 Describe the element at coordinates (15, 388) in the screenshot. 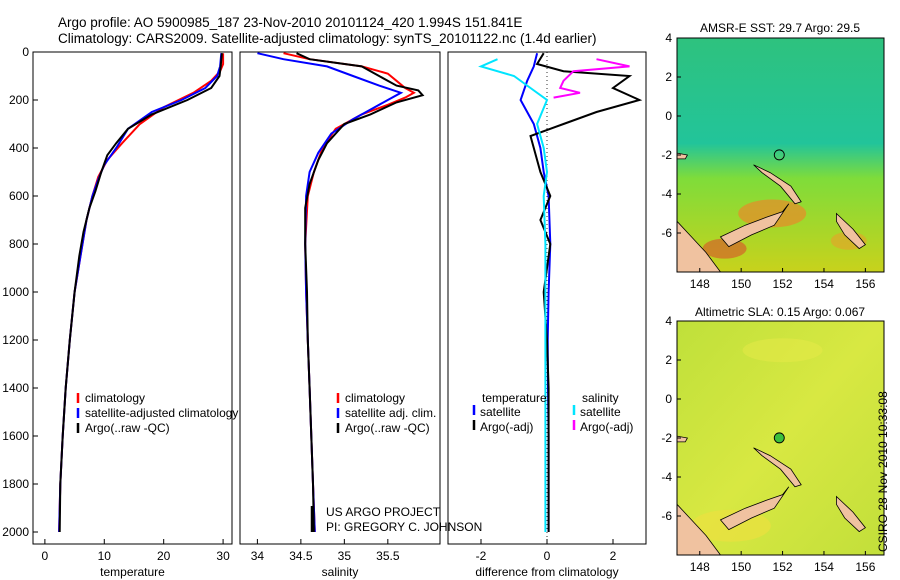

I see `y-tick-label: 1400` at that location.